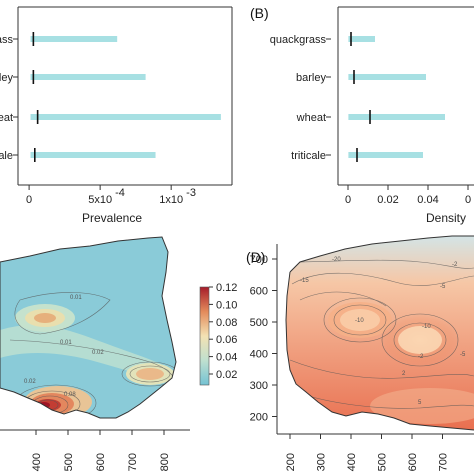 The width and height of the screenshot is (474, 474). What do you see at coordinates (120, 193) in the screenshot?
I see `x-tick-exponent: -4` at bounding box center [120, 193].